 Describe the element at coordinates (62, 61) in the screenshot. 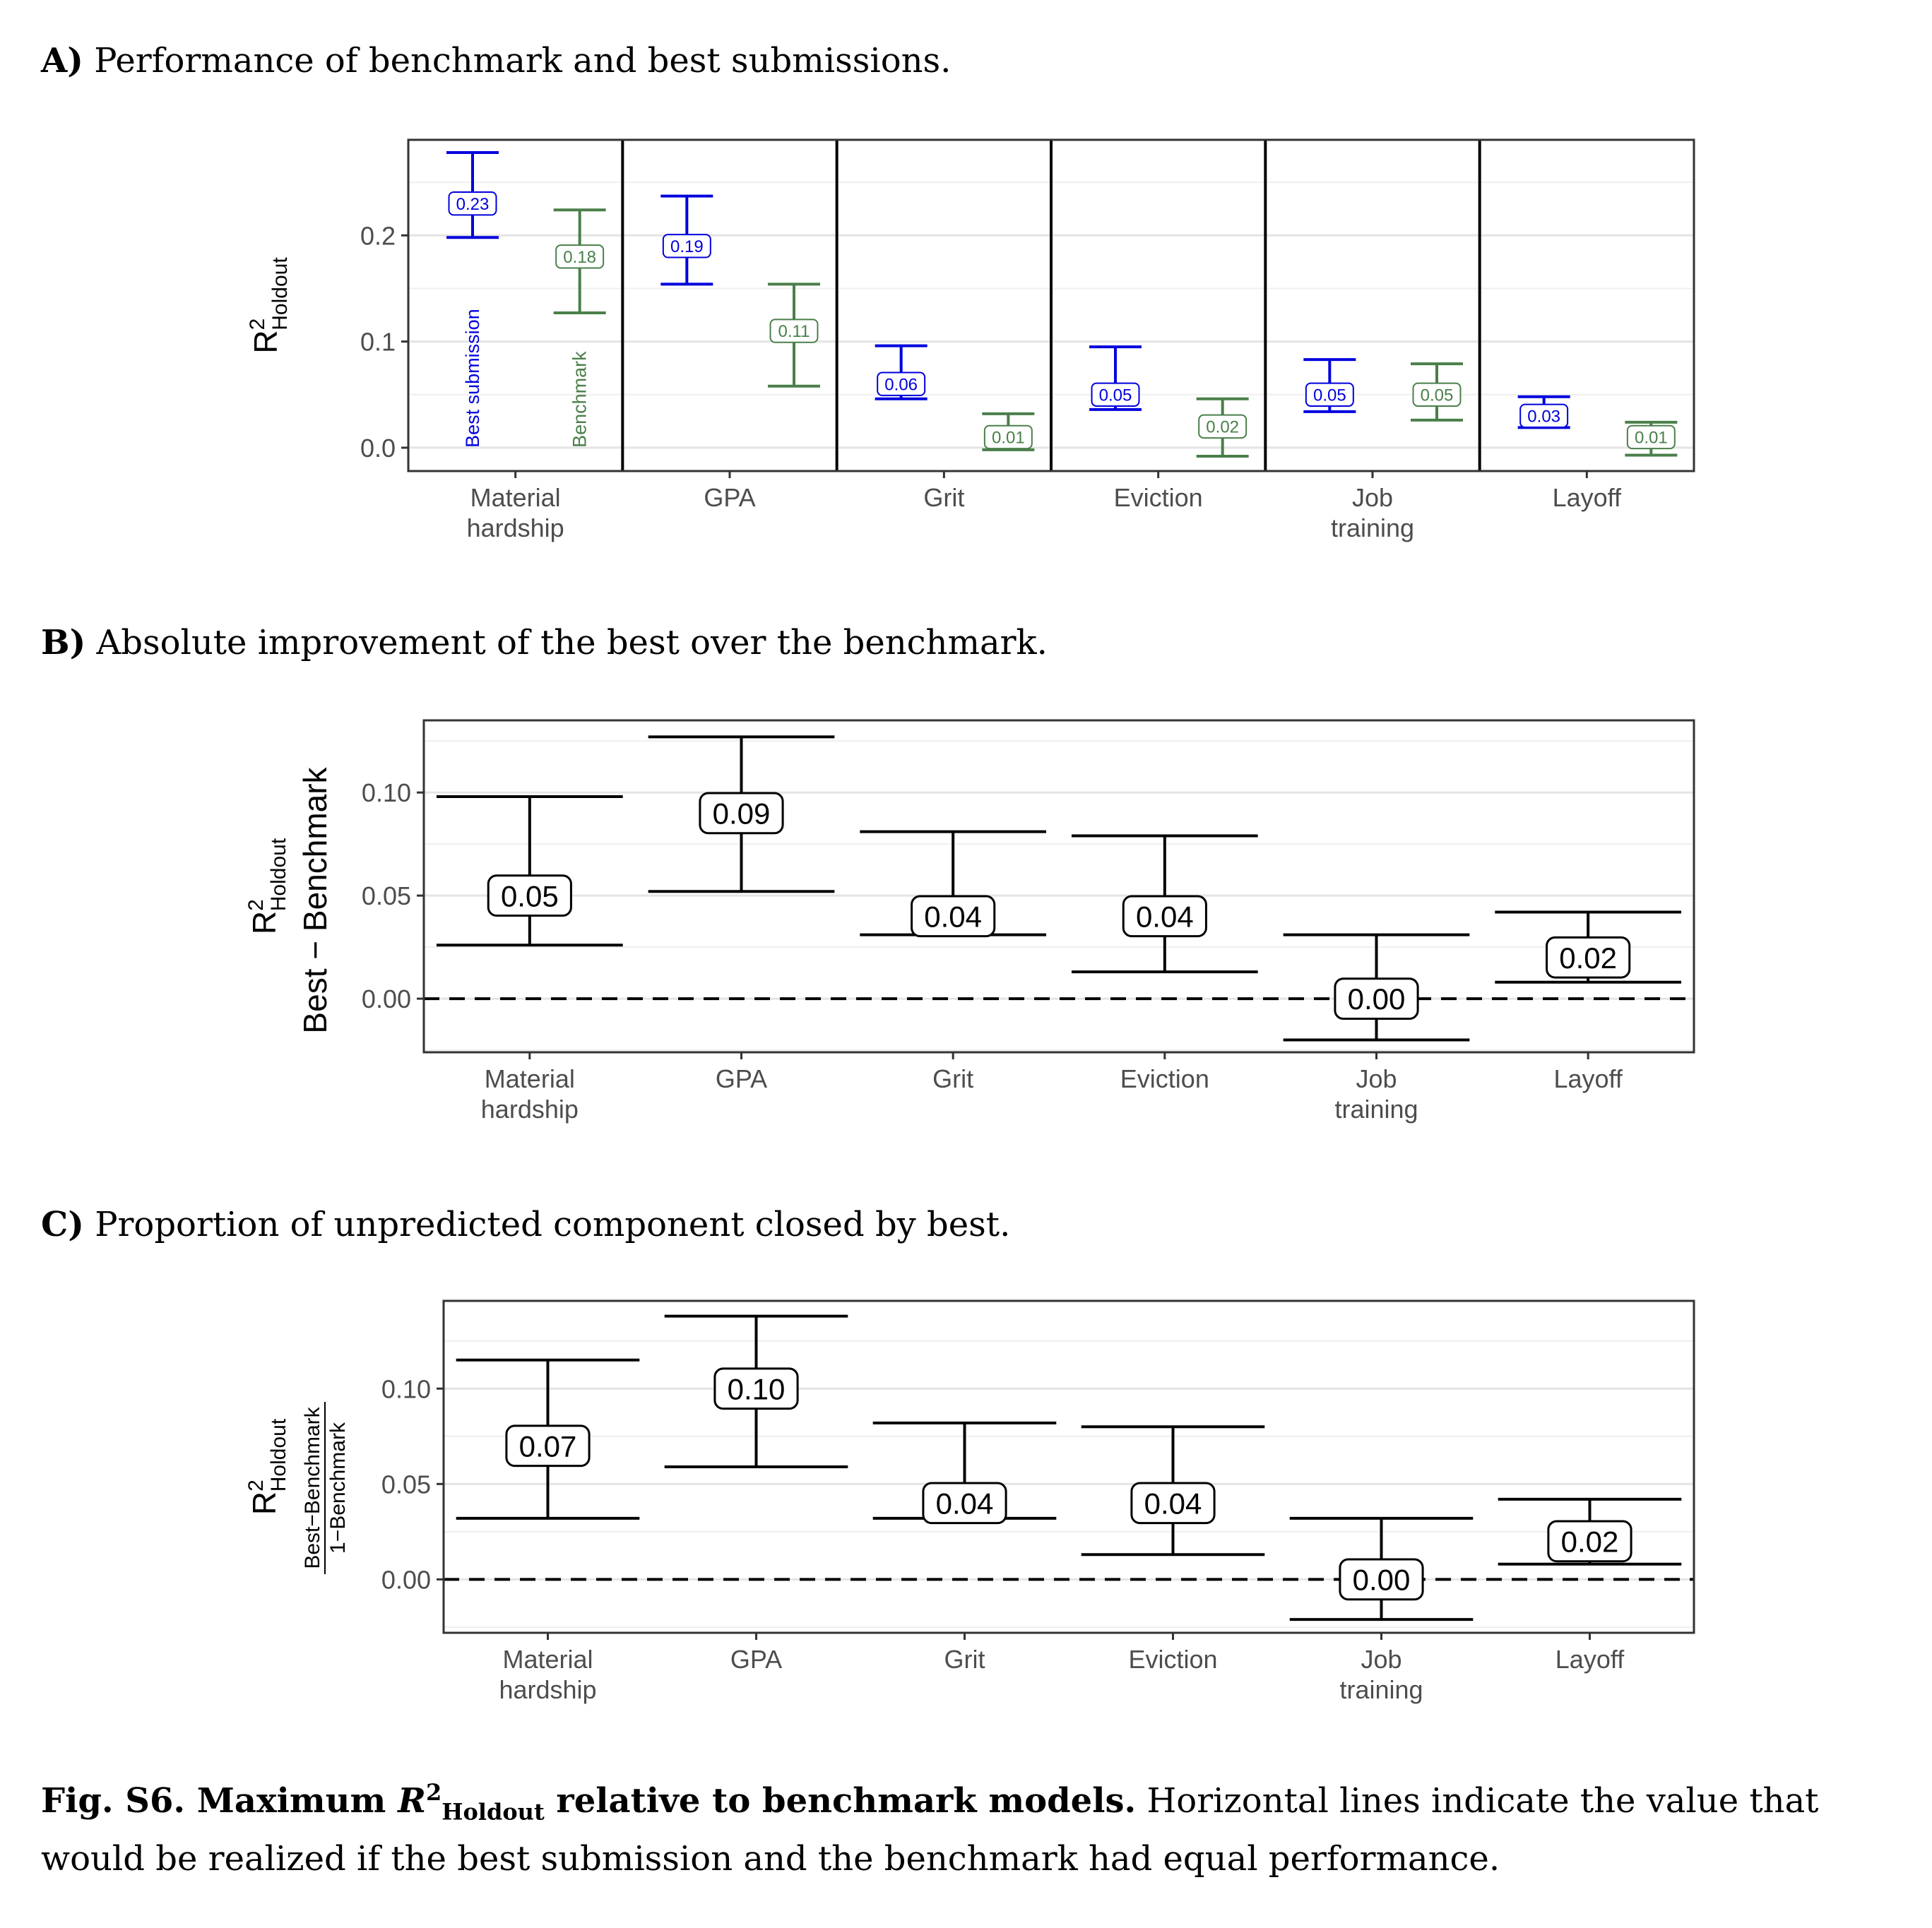

I see `panel-a-letter: A)` at that location.